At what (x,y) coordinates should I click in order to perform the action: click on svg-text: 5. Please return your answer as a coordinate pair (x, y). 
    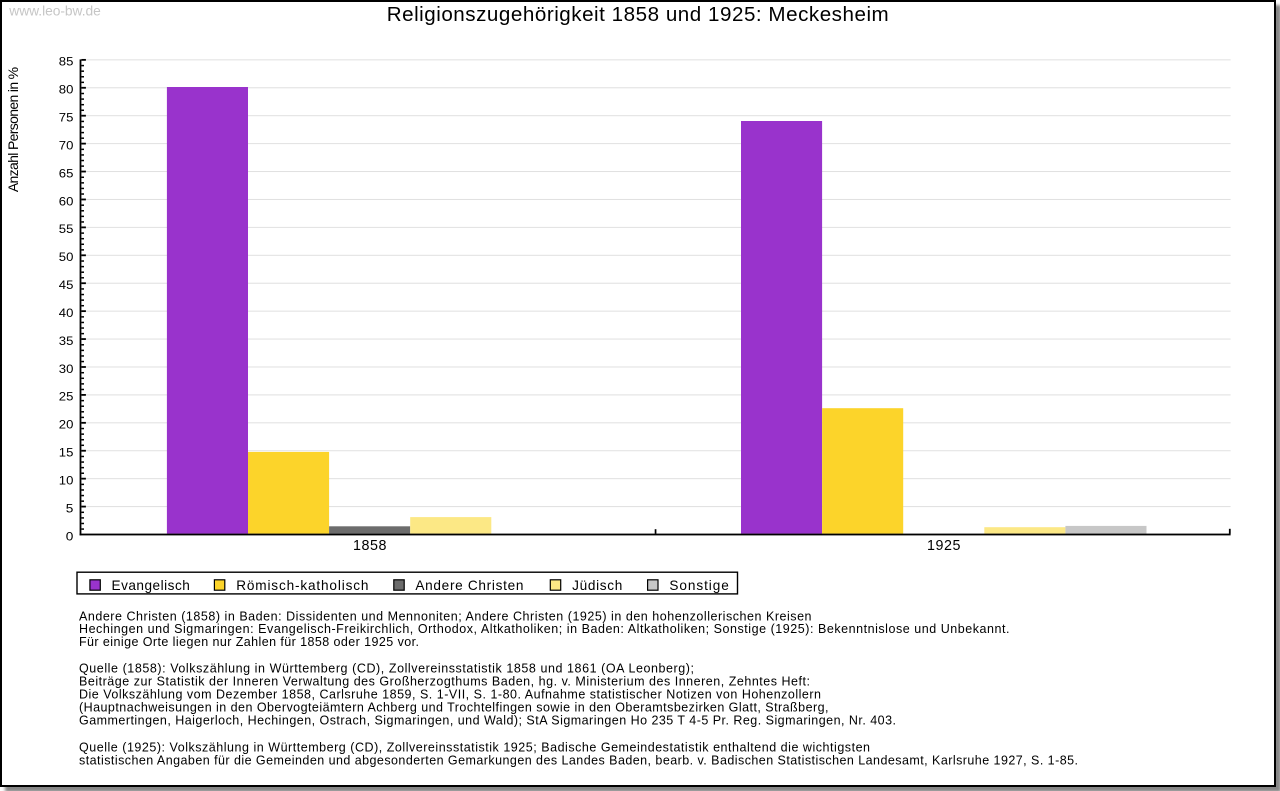
    Looking at the image, I should click on (70, 508).